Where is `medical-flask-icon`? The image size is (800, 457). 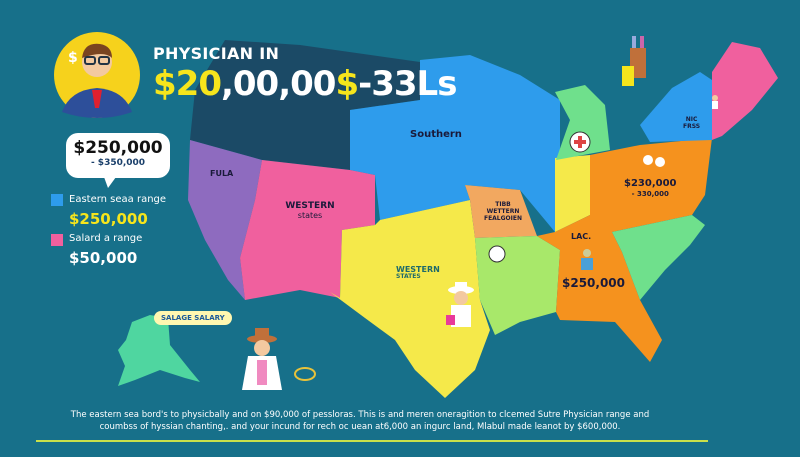 medical-flask-icon is located at coordinates (580, 142).